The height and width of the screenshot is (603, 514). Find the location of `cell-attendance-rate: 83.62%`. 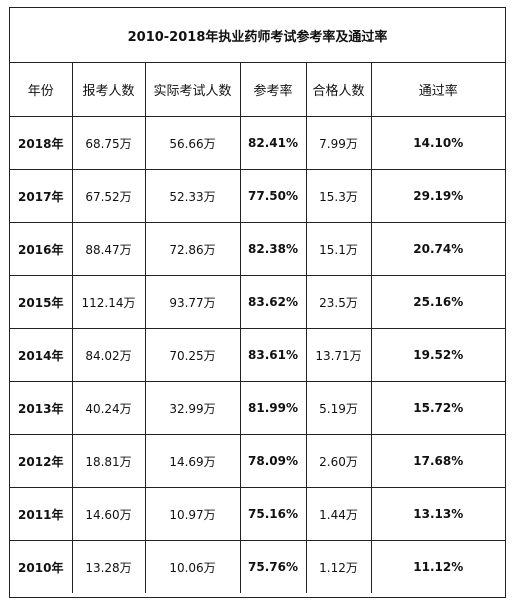

cell-attendance-rate: 83.62% is located at coordinates (273, 302).